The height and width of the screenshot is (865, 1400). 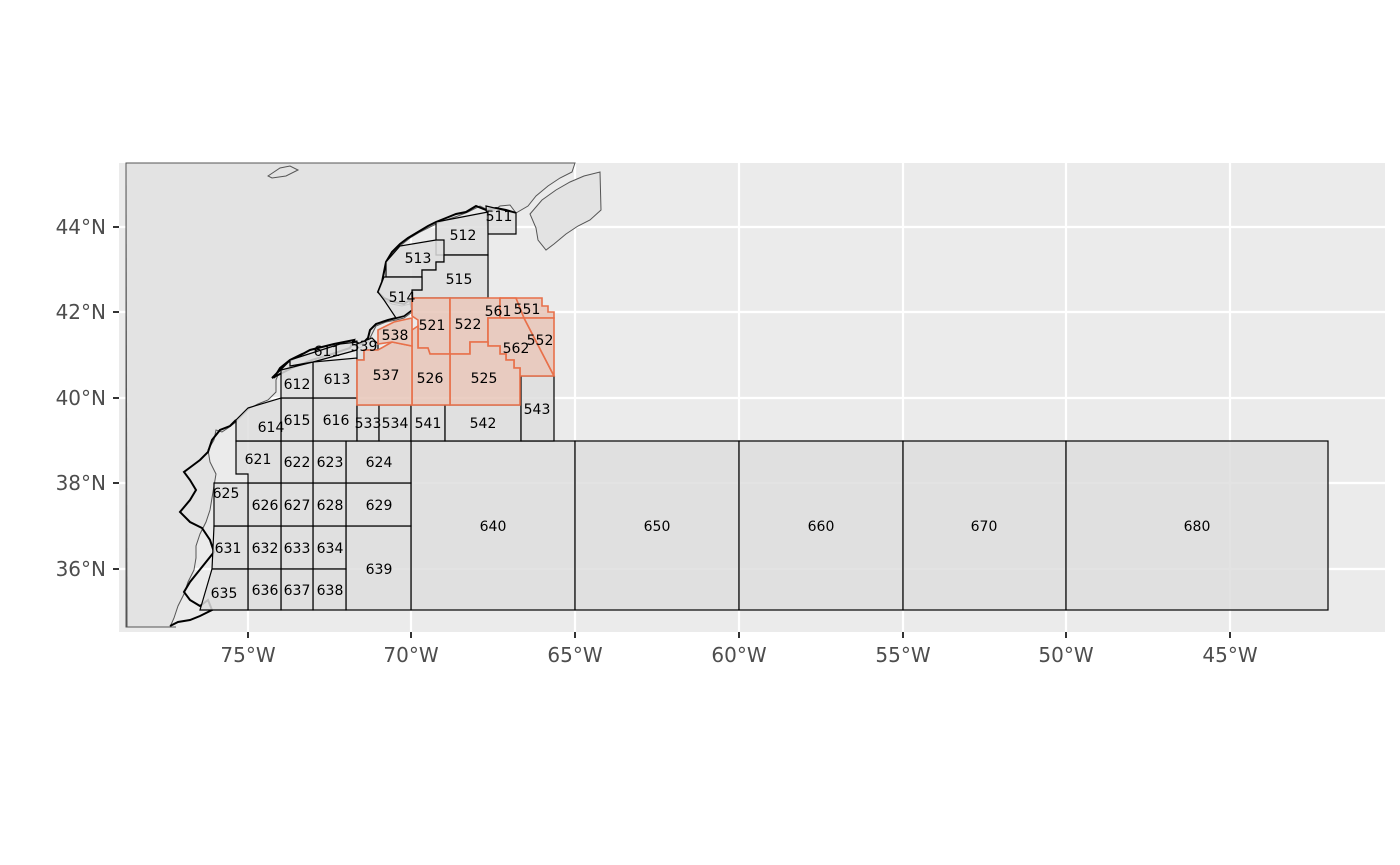 I want to click on label-680: 680, so click(x=1197, y=527).